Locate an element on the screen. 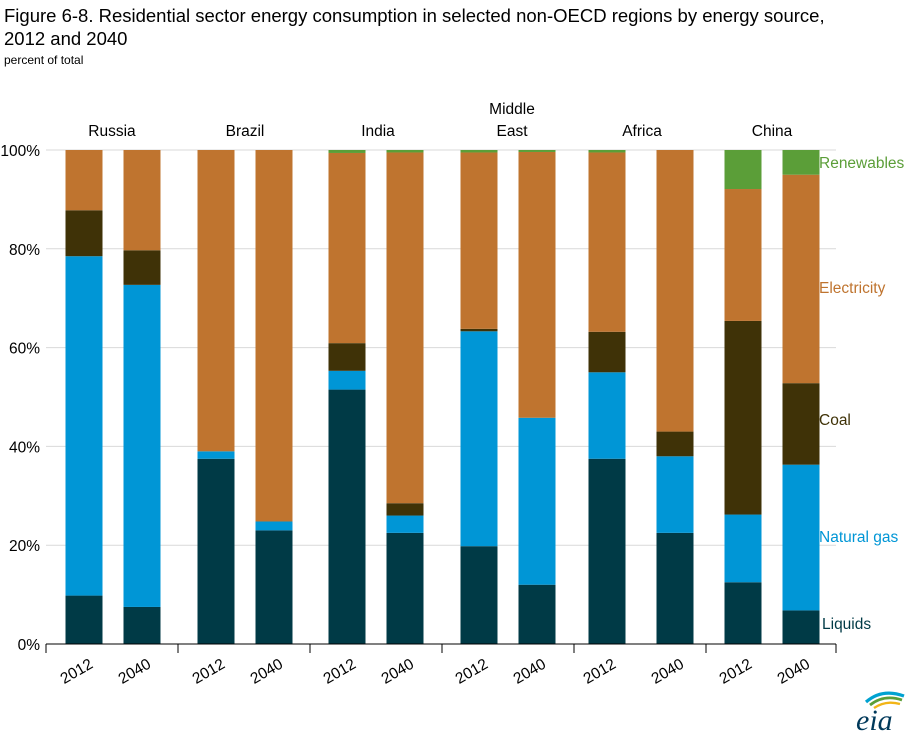  y-tick-label: 20% is located at coordinates (24, 546).